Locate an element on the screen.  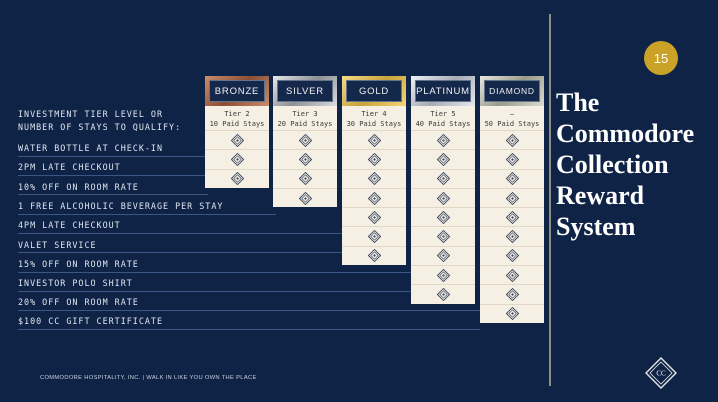
benefit-label: WATER BOTTLE AT CHECK-IN is located at coordinates (91, 148).